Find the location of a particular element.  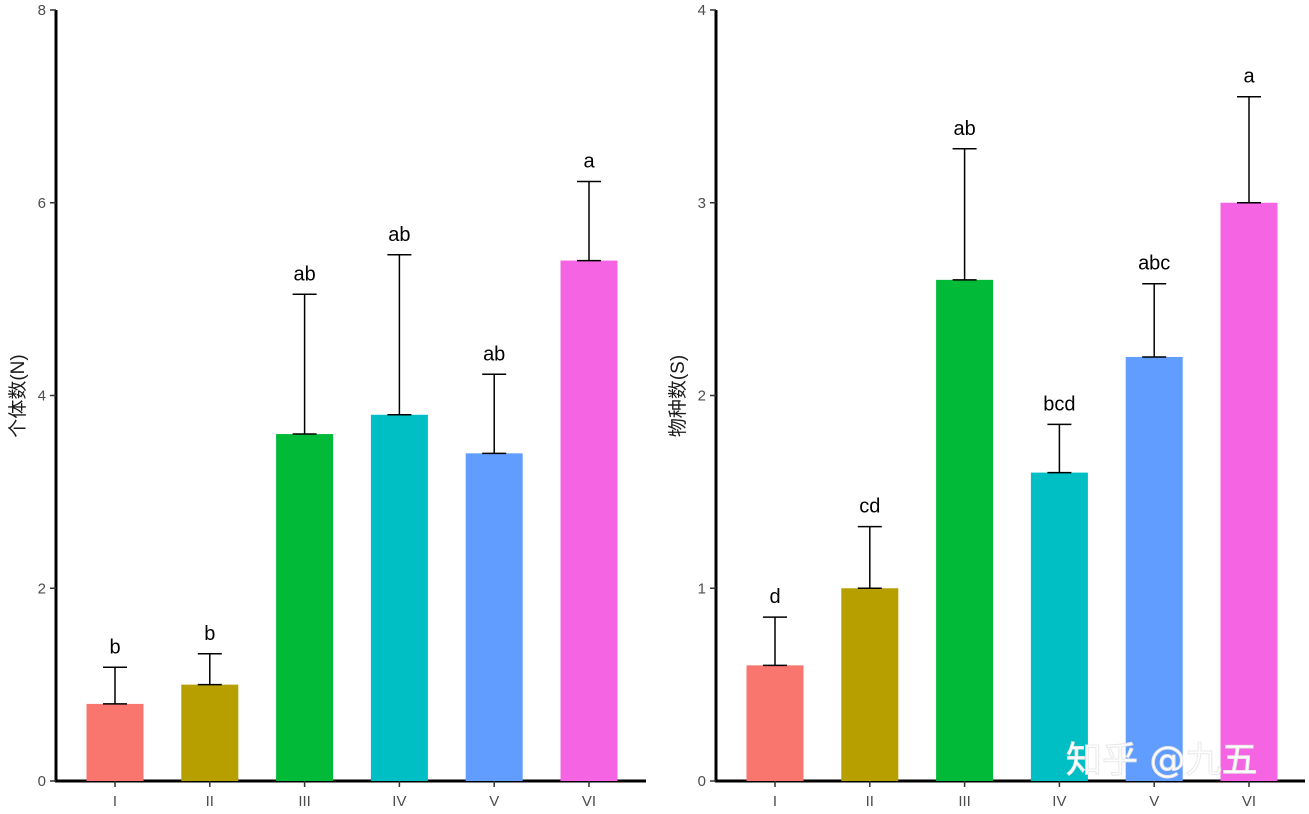

y-tick-label: 3 is located at coordinates (702, 203).